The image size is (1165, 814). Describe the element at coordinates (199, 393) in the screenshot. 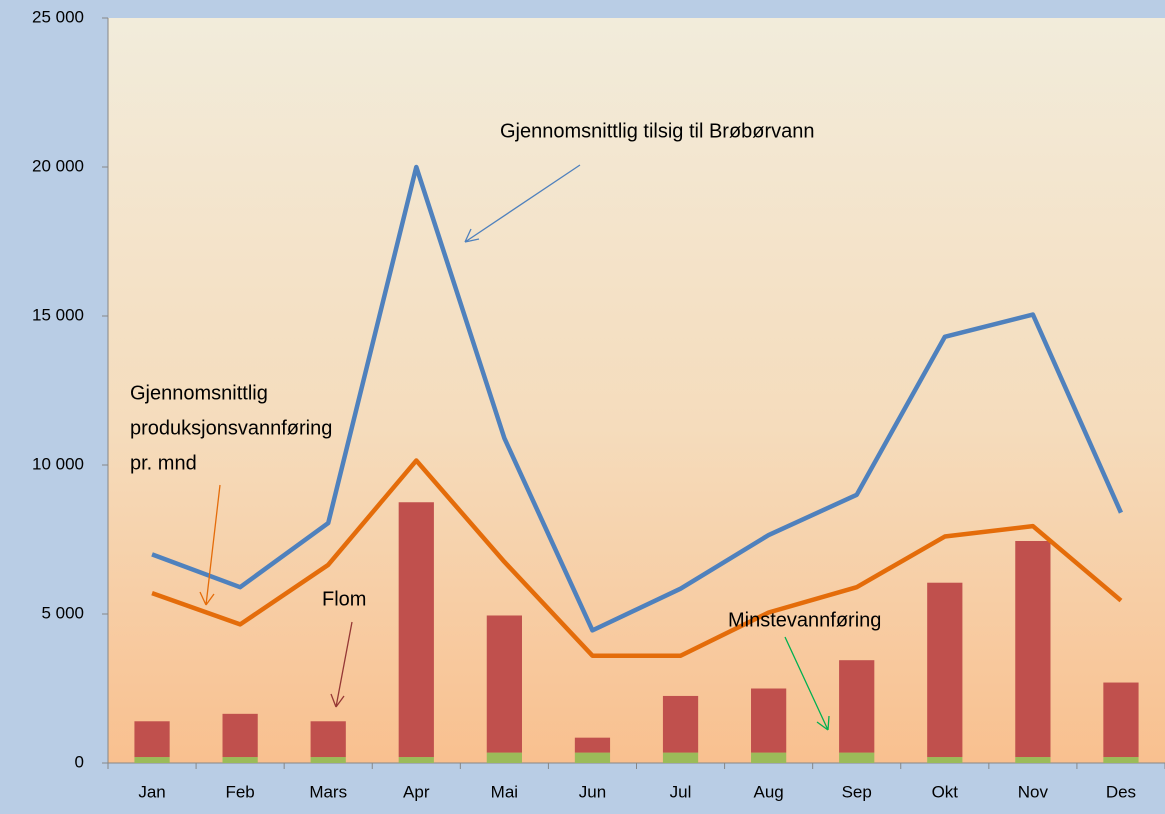

I see `annotation: Gjennomsnittlig` at that location.